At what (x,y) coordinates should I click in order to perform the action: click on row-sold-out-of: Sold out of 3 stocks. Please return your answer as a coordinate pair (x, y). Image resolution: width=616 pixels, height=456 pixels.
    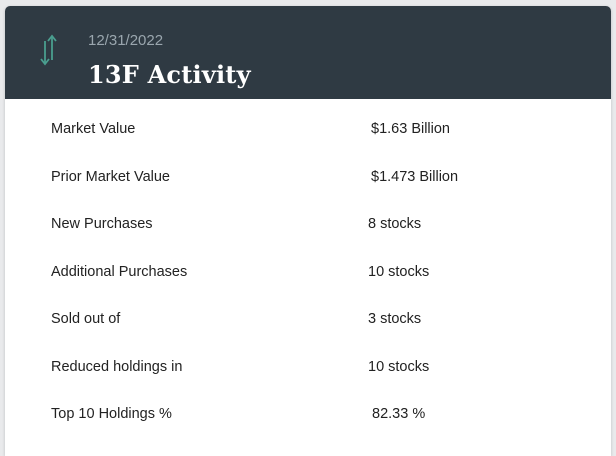
    Looking at the image, I should click on (308, 313).